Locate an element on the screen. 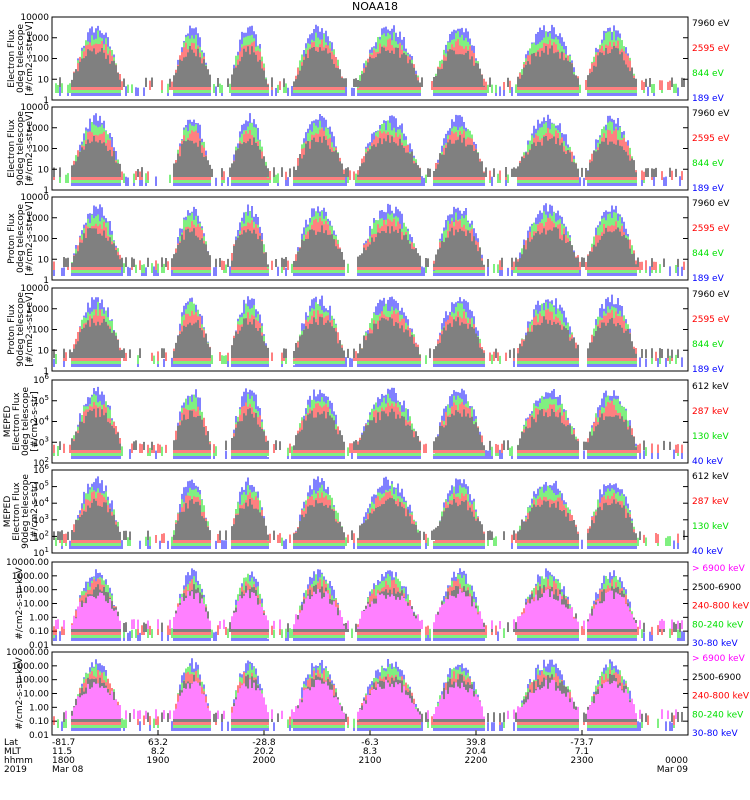 The image size is (750, 800). y-tick-label: 1000.00 is located at coordinates (30, 577).